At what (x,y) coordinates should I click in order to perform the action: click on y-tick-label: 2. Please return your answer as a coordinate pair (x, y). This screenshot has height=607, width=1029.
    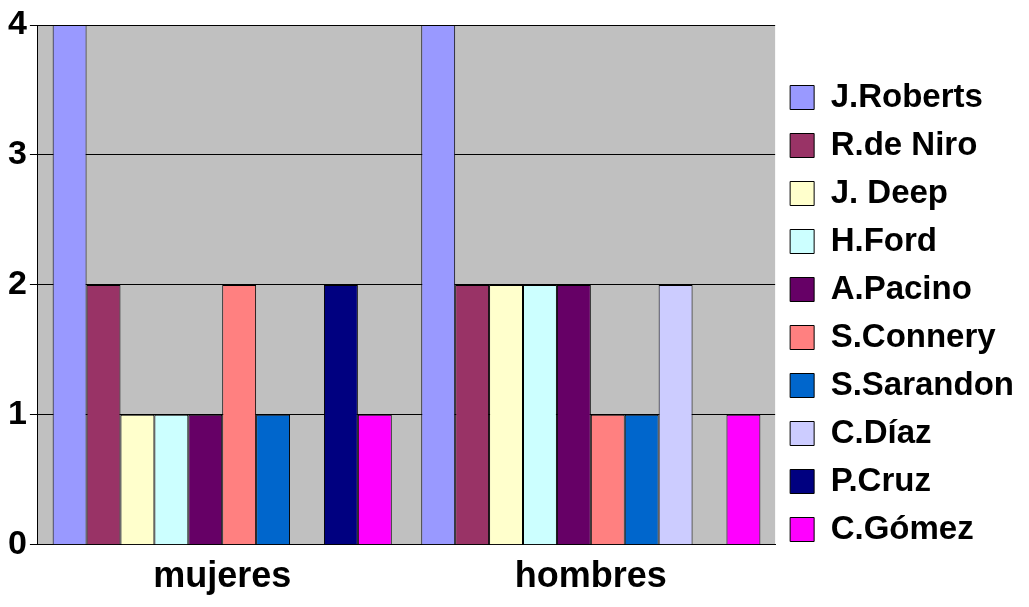
    Looking at the image, I should click on (17, 282).